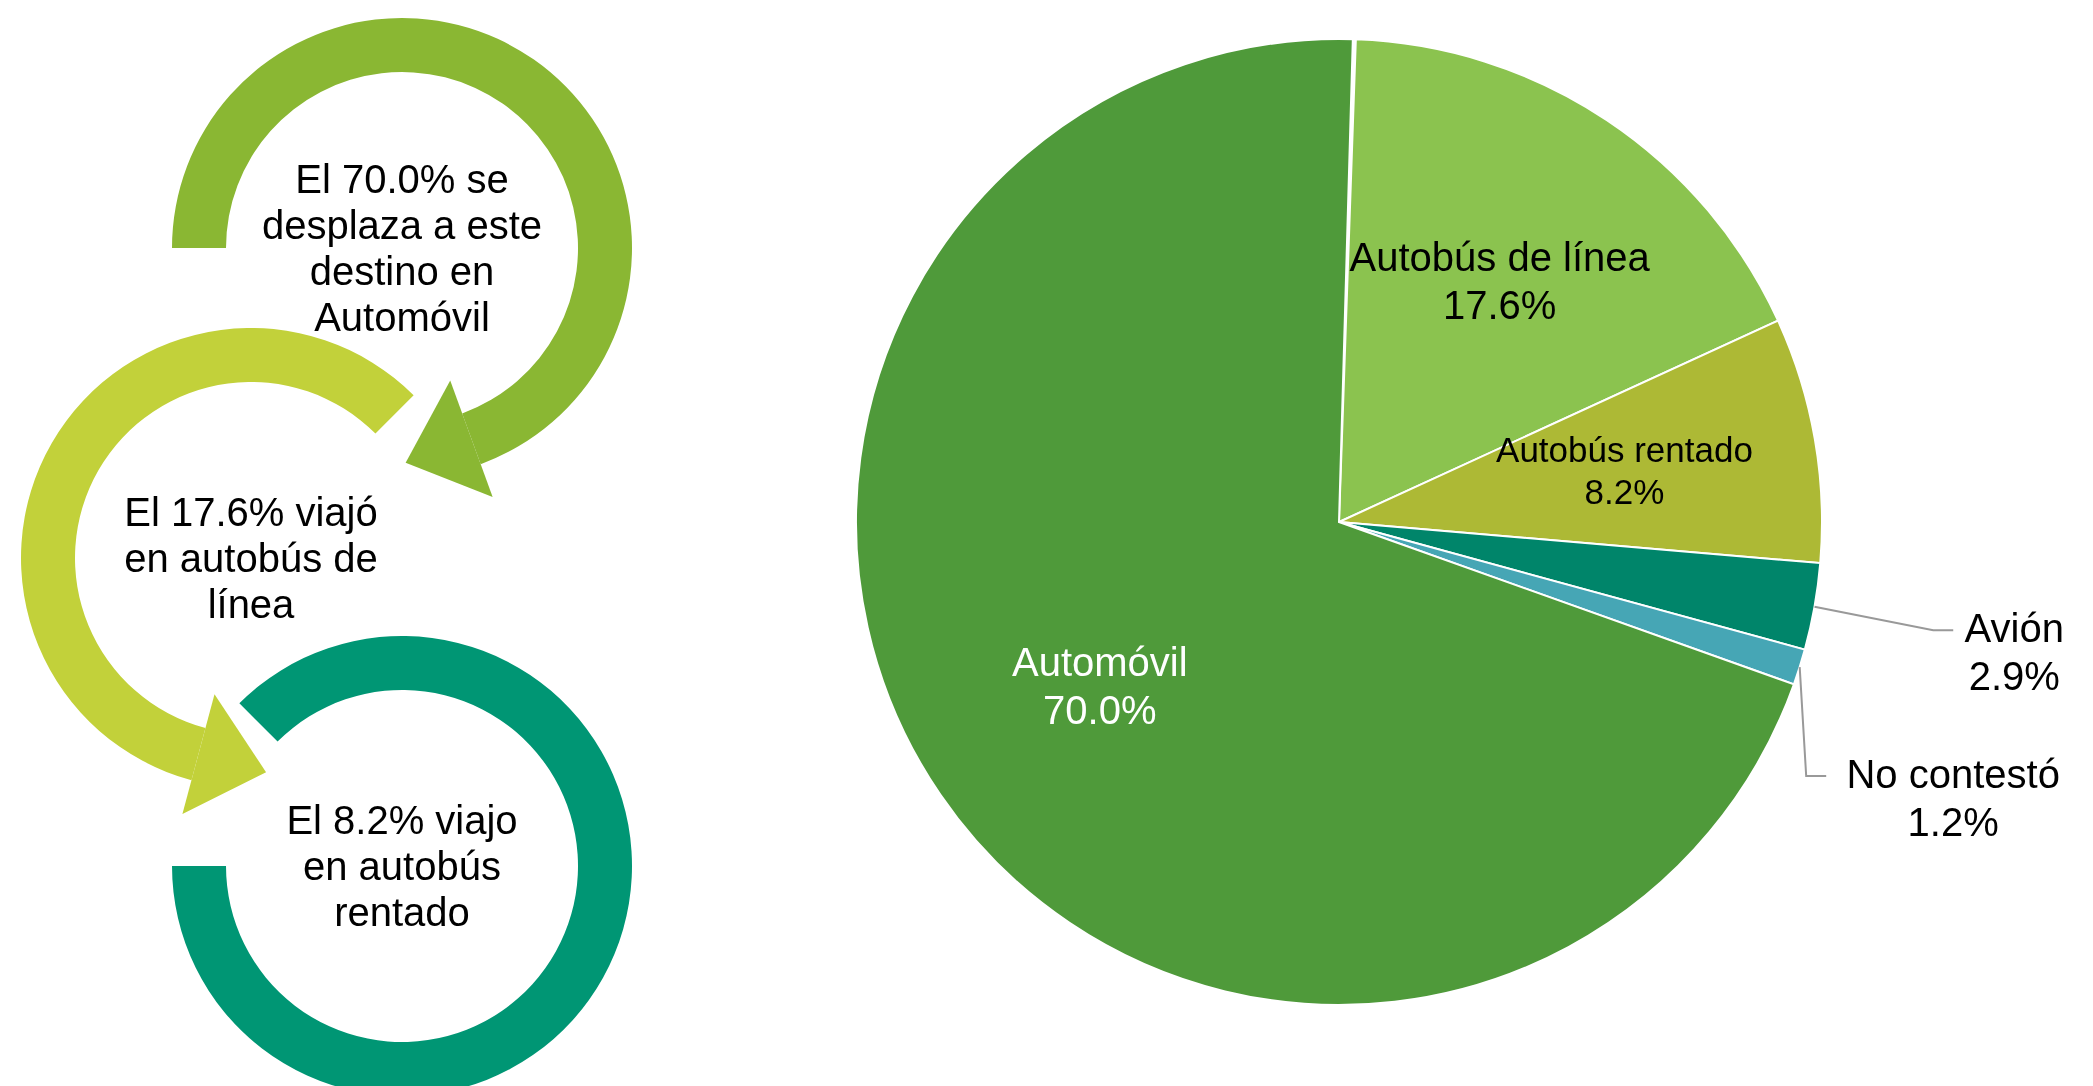 This screenshot has height=1086, width=2093. What do you see at coordinates (251, 558) in the screenshot?
I see `text: El 17.6% viajó en autobús de línea` at bounding box center [251, 558].